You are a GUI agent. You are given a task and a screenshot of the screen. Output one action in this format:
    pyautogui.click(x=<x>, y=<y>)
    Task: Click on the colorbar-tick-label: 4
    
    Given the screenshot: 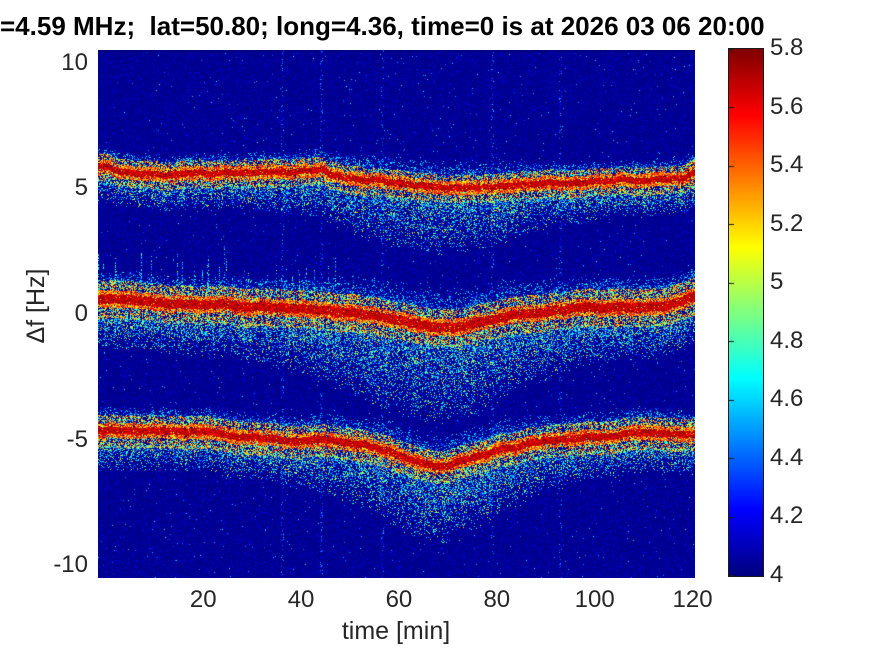 What is the action you would take?
    pyautogui.click(x=777, y=574)
    